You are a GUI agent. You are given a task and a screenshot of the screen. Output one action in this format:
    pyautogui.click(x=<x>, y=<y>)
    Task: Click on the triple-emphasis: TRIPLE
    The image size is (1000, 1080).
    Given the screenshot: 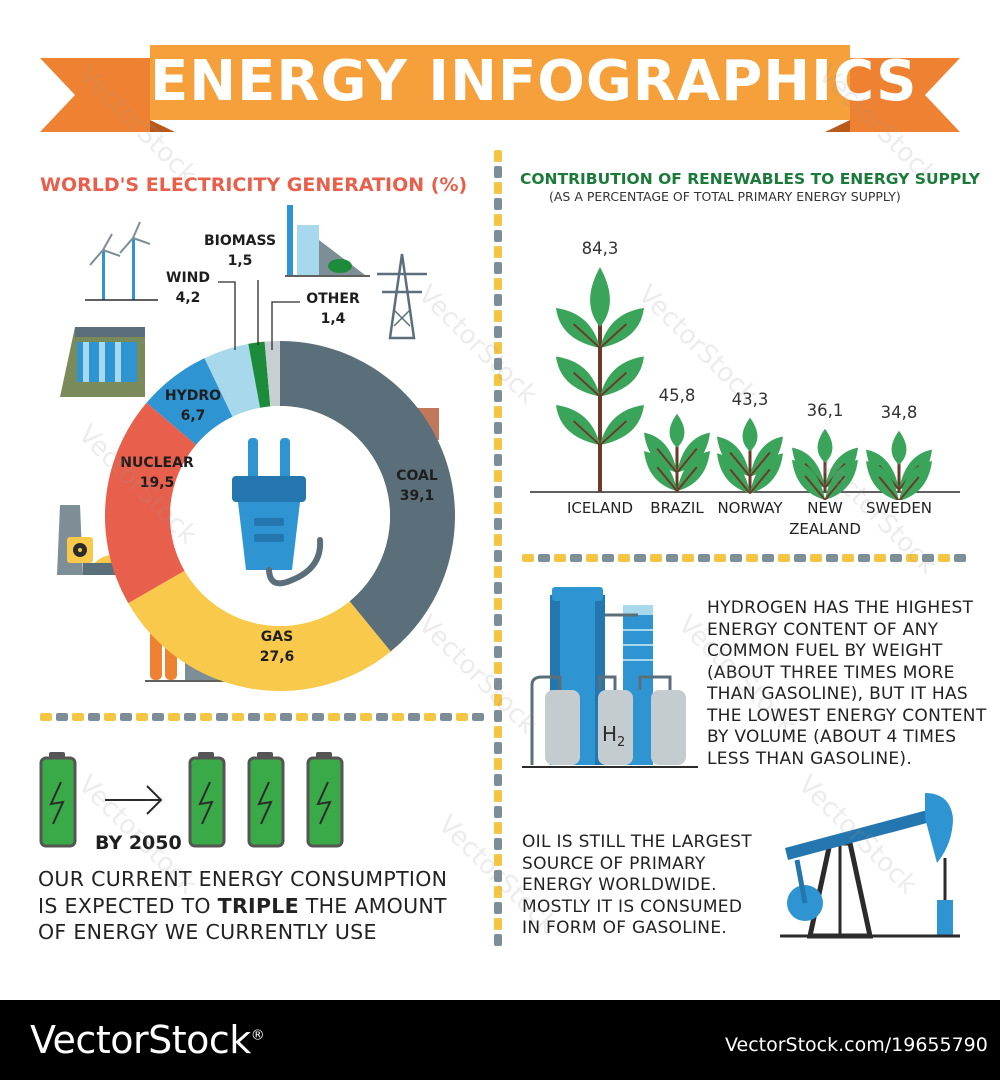 What is the action you would take?
    pyautogui.click(x=258, y=905)
    